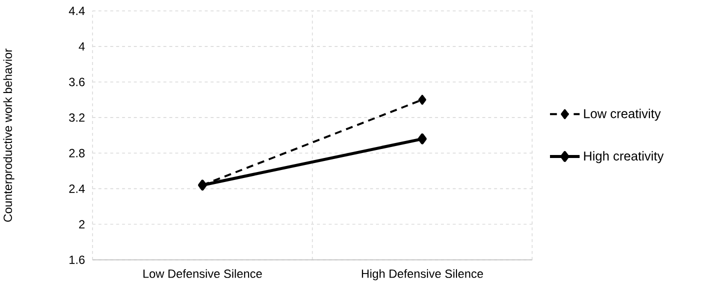 This screenshot has width=708, height=294. Describe the element at coordinates (422, 274) in the screenshot. I see `x-tick-label: High Defensive Silence` at that location.